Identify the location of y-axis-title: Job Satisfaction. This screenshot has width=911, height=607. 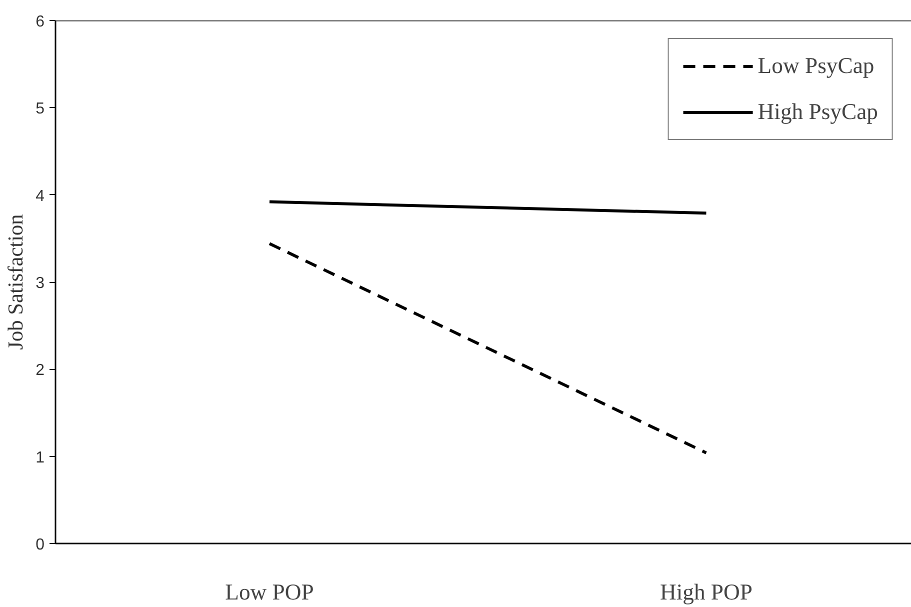
(16, 282).